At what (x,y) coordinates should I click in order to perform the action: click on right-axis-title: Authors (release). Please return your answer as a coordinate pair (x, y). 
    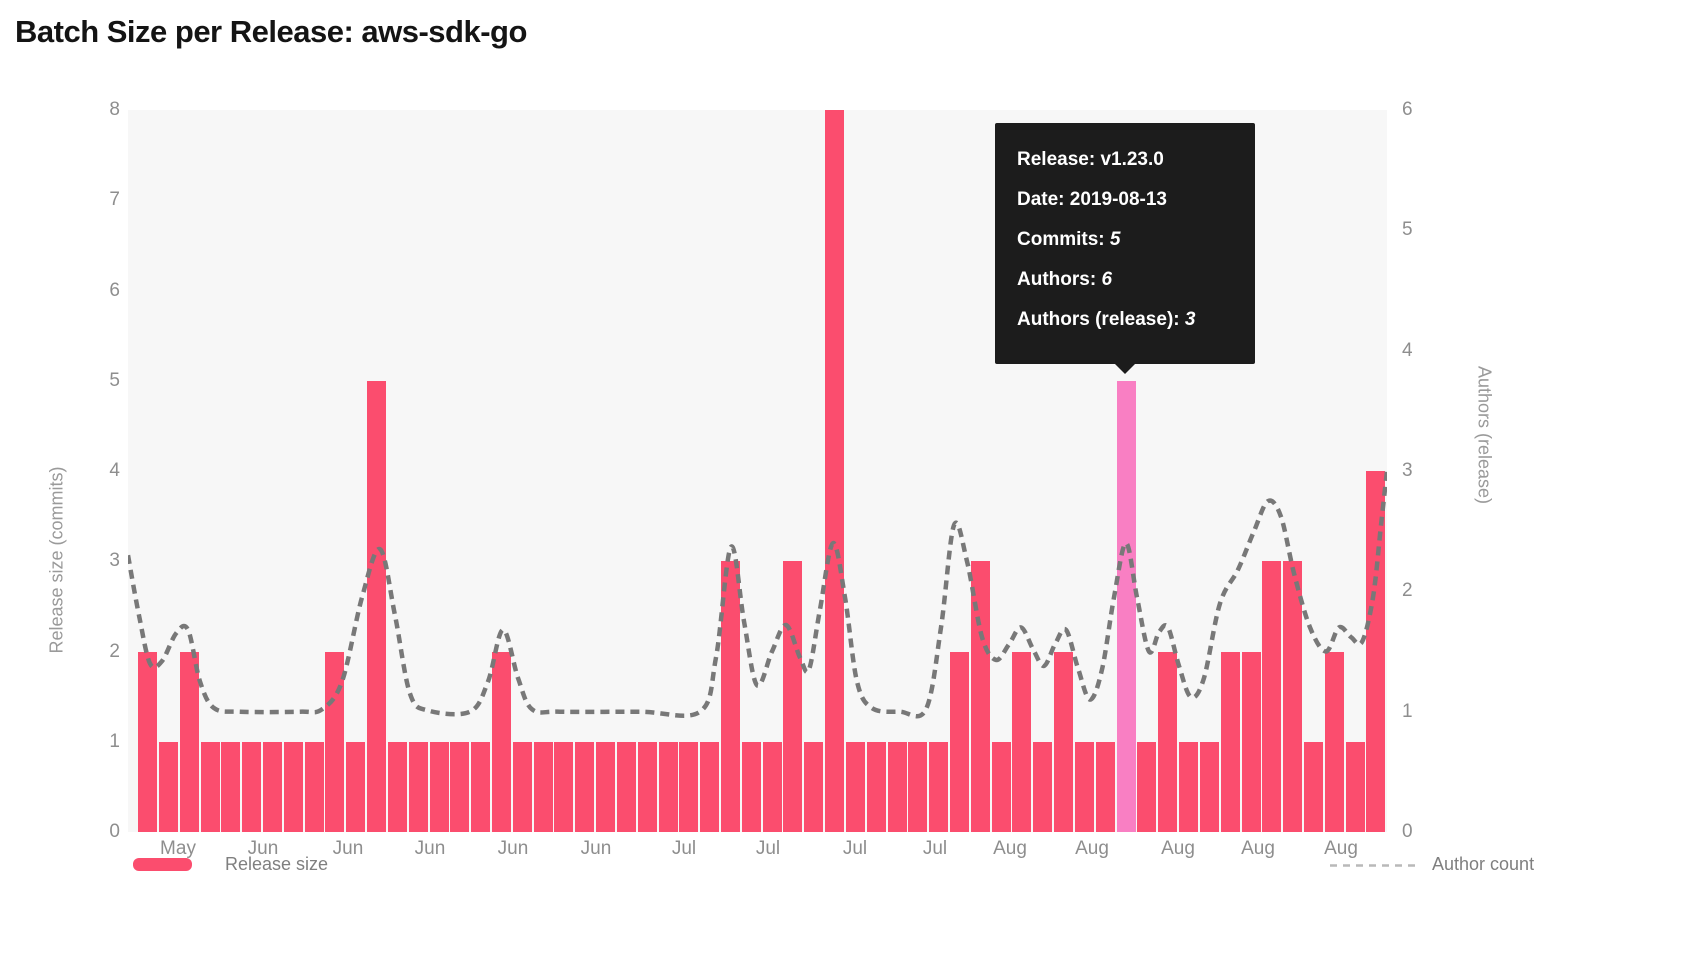
    Looking at the image, I should click on (1484, 435).